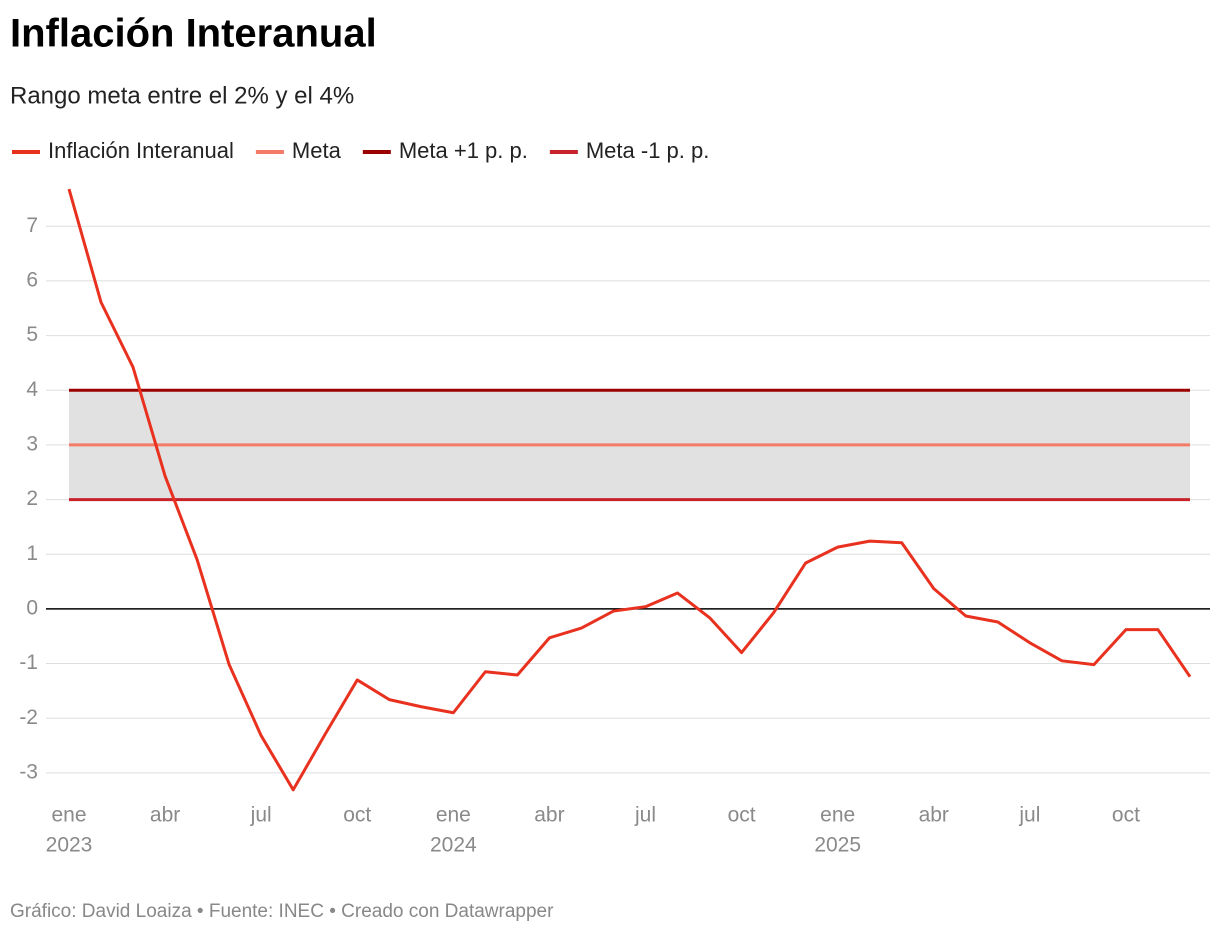 This screenshot has width=1220, height=936. What do you see at coordinates (28, 771) in the screenshot?
I see `y-tick-label: -3` at bounding box center [28, 771].